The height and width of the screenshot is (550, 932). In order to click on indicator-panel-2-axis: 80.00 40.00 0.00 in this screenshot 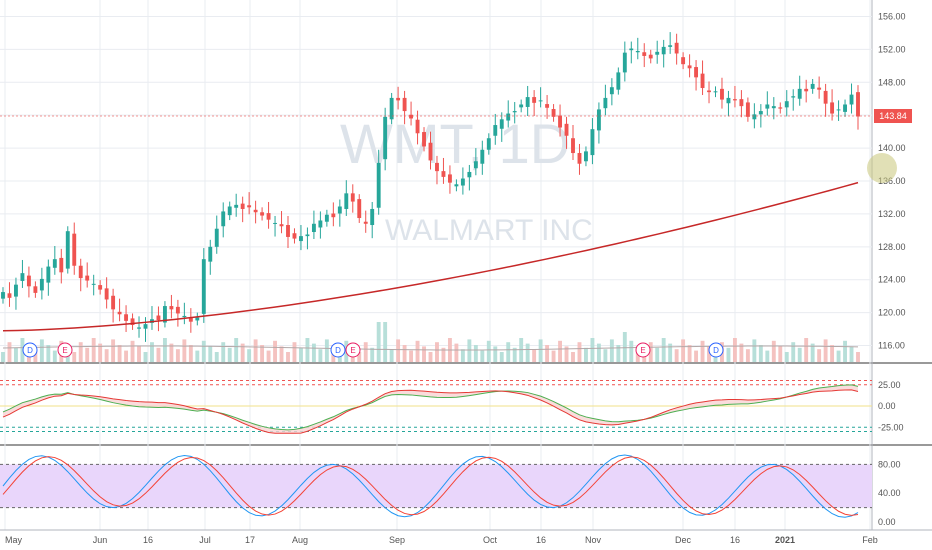, I will do `click(889, 493)`.